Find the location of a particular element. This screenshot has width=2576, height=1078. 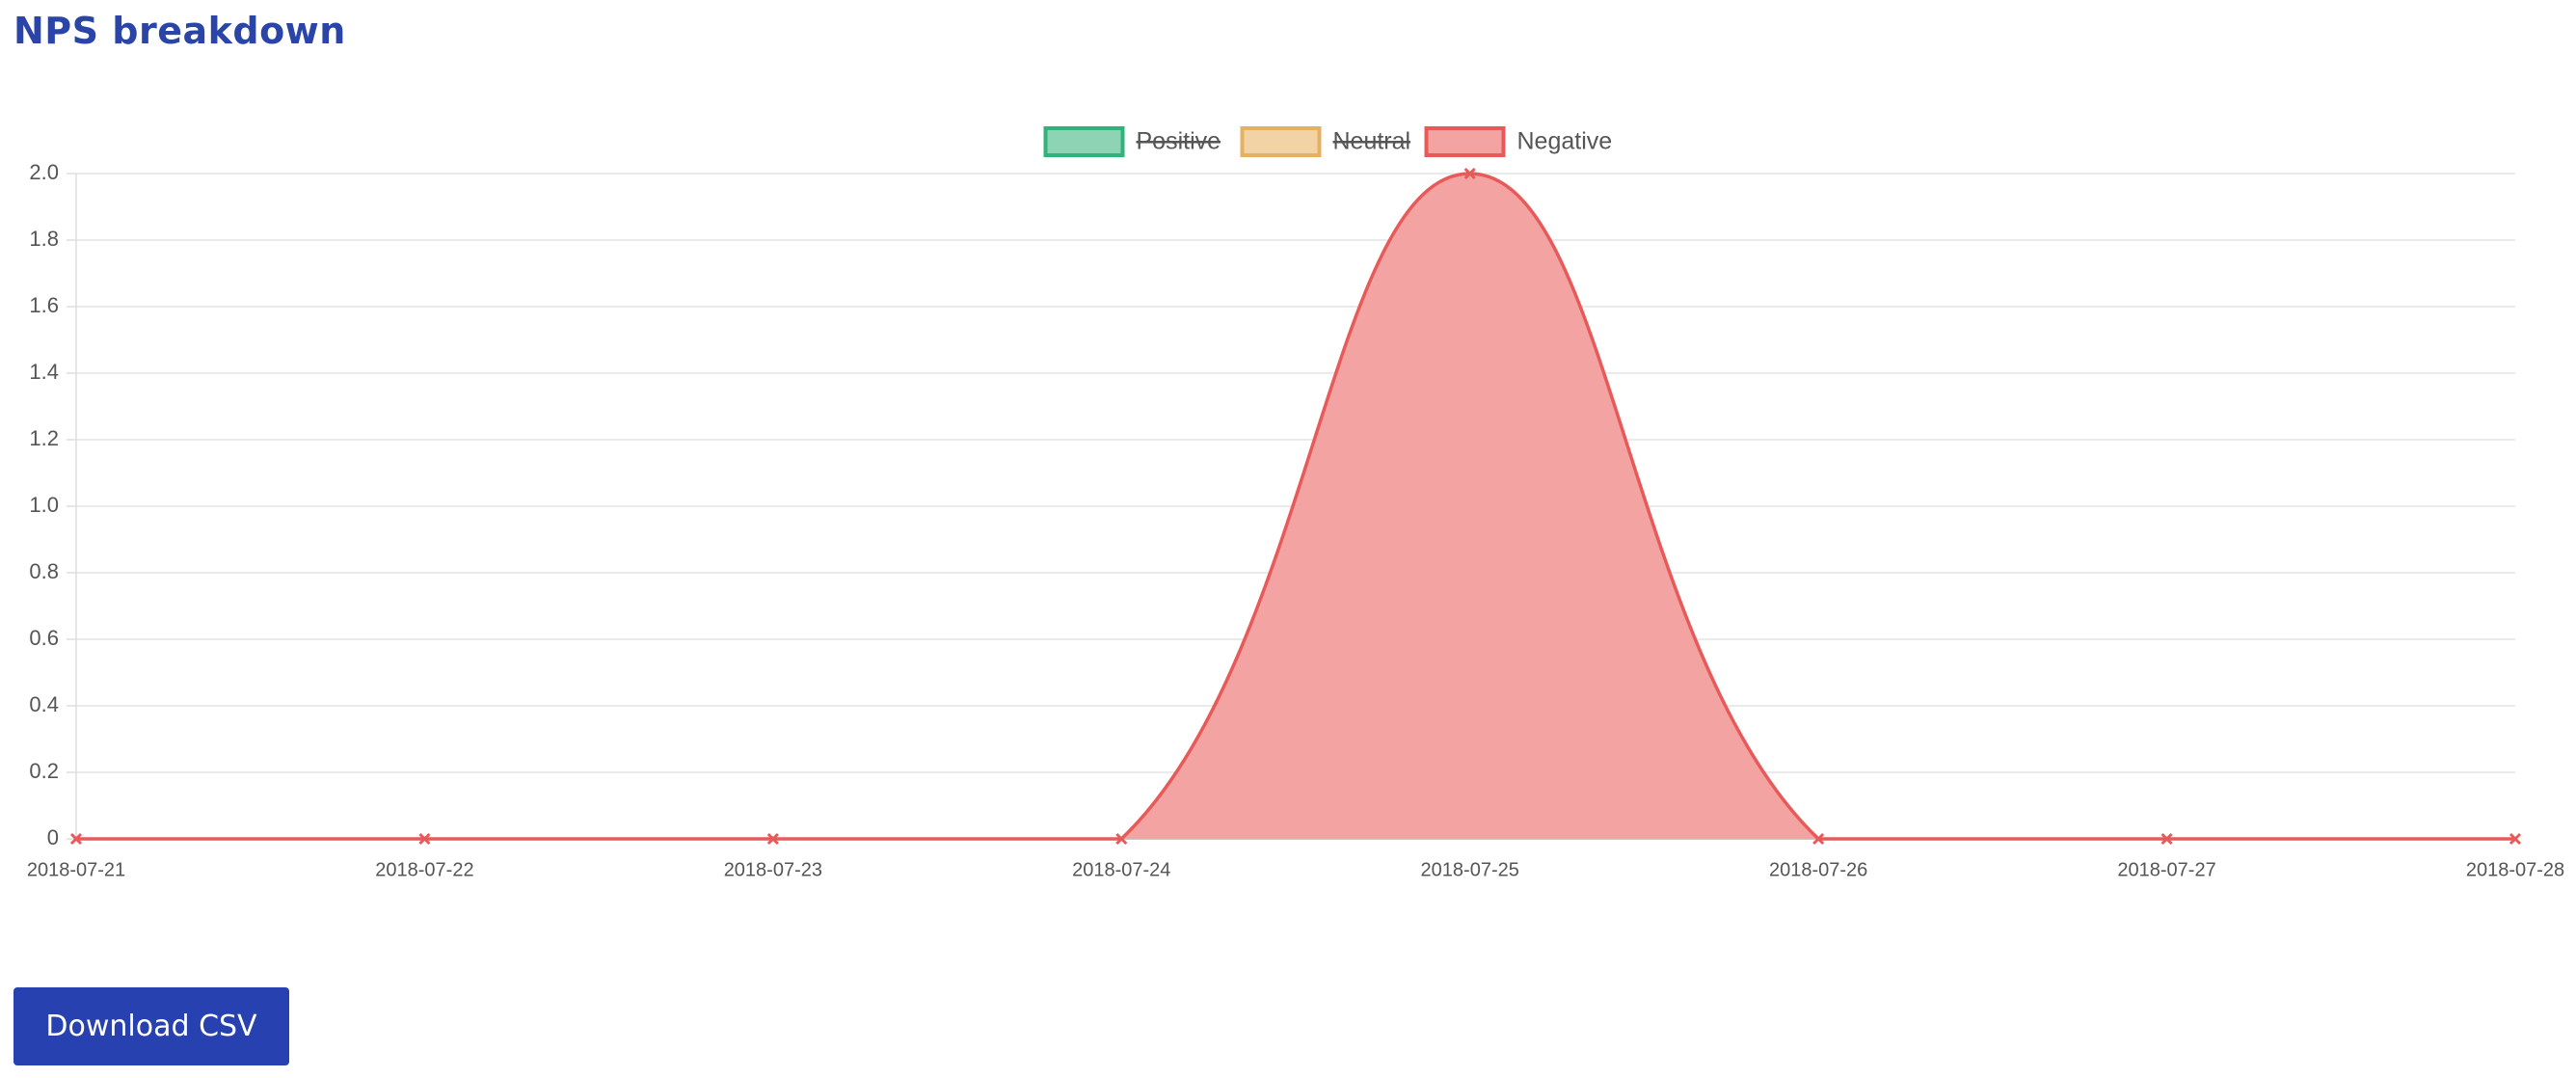

x-tick-label: 2018-07-21 is located at coordinates (76, 869).